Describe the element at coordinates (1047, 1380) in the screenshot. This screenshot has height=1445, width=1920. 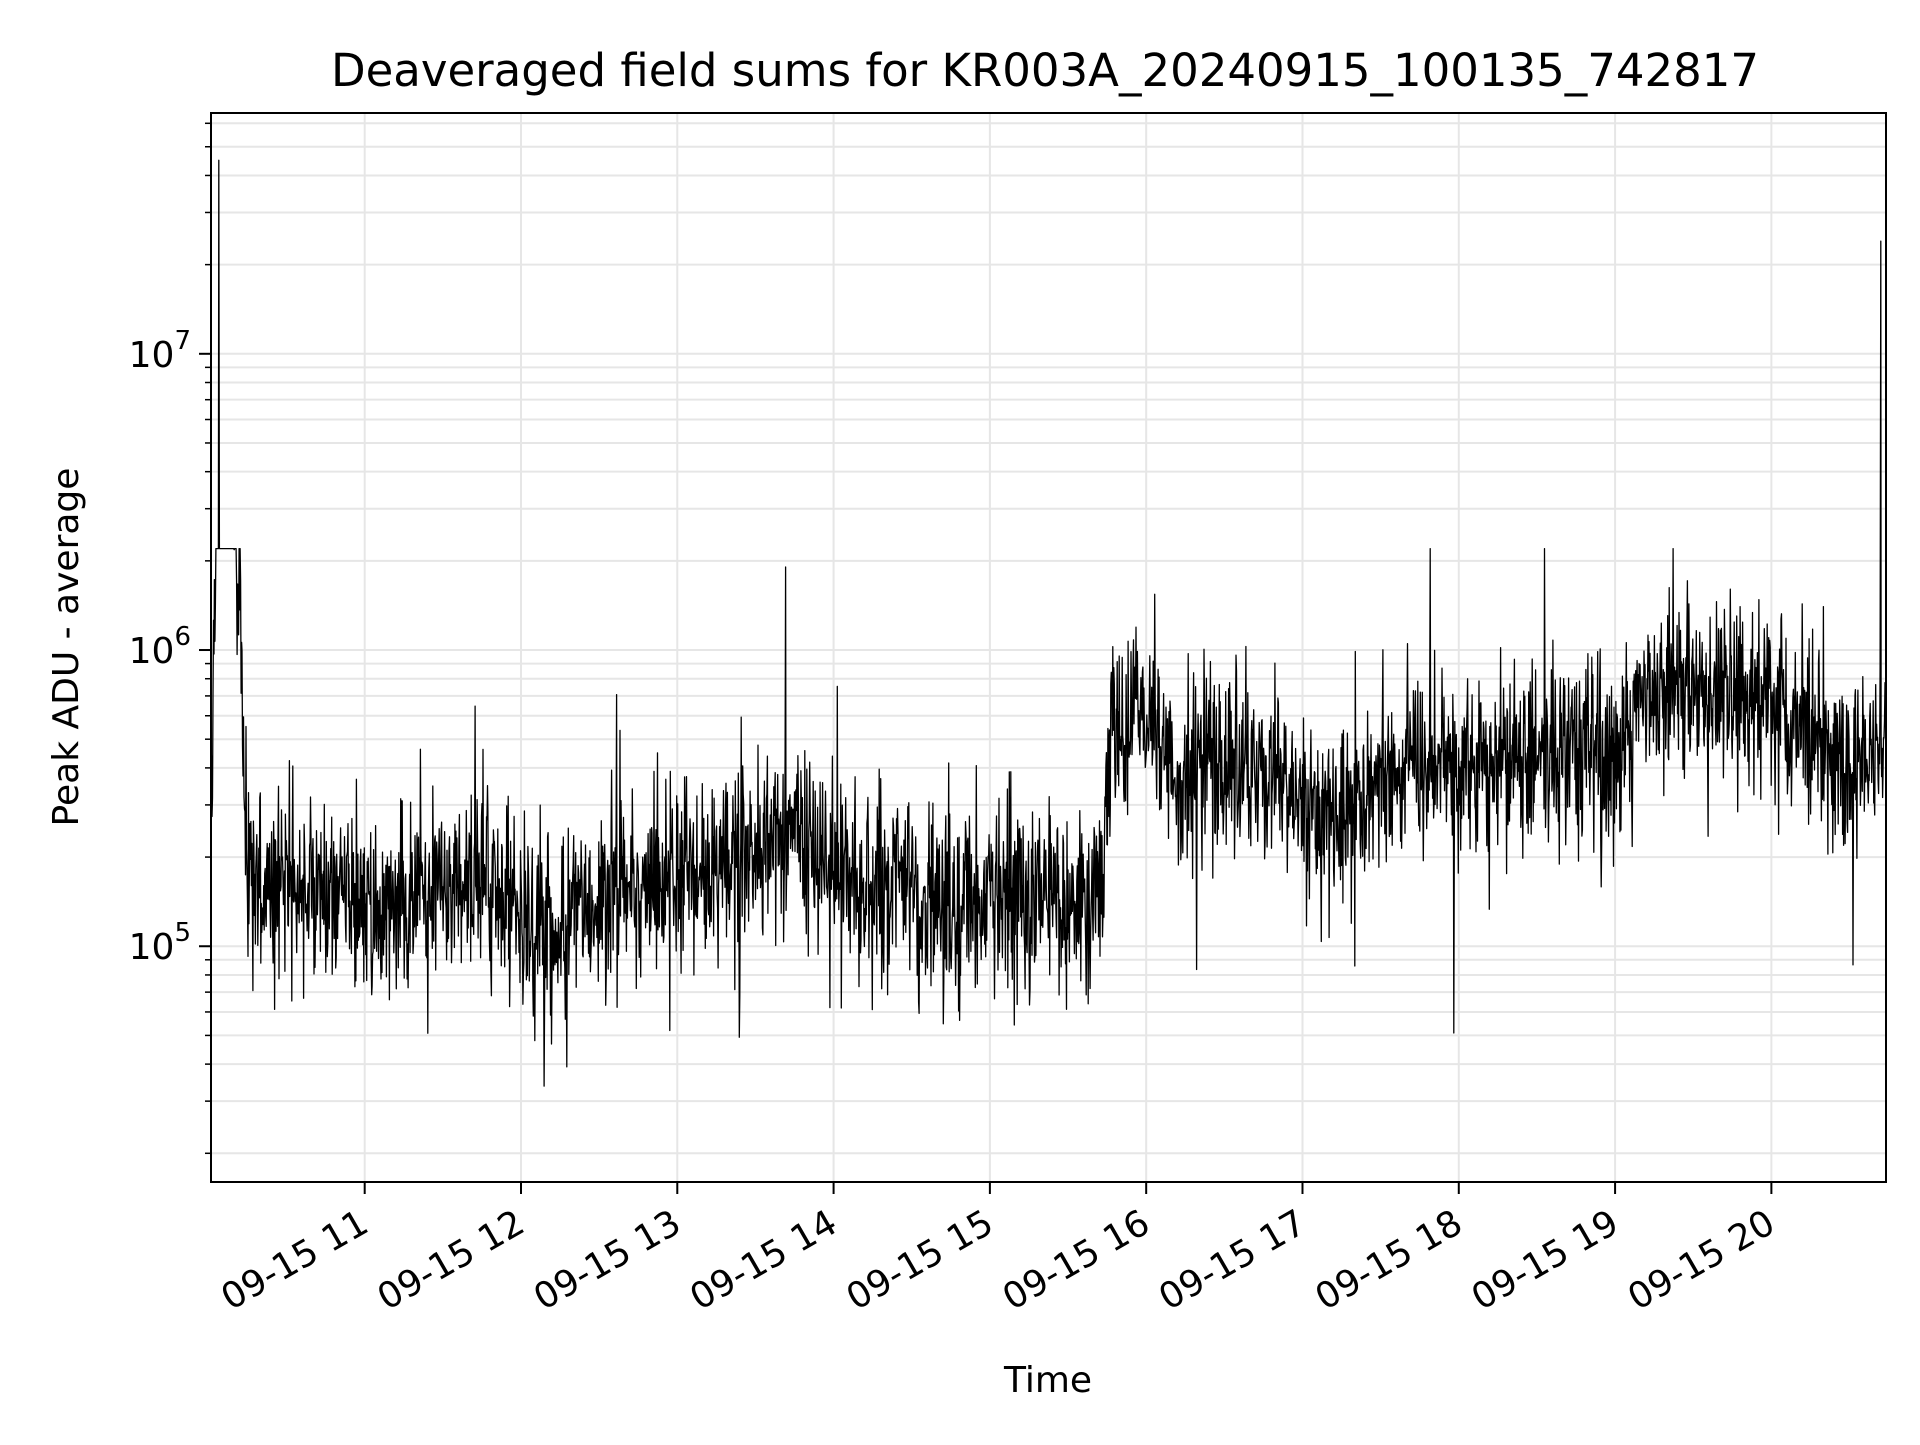
I see `x-axis-label: Time` at that location.